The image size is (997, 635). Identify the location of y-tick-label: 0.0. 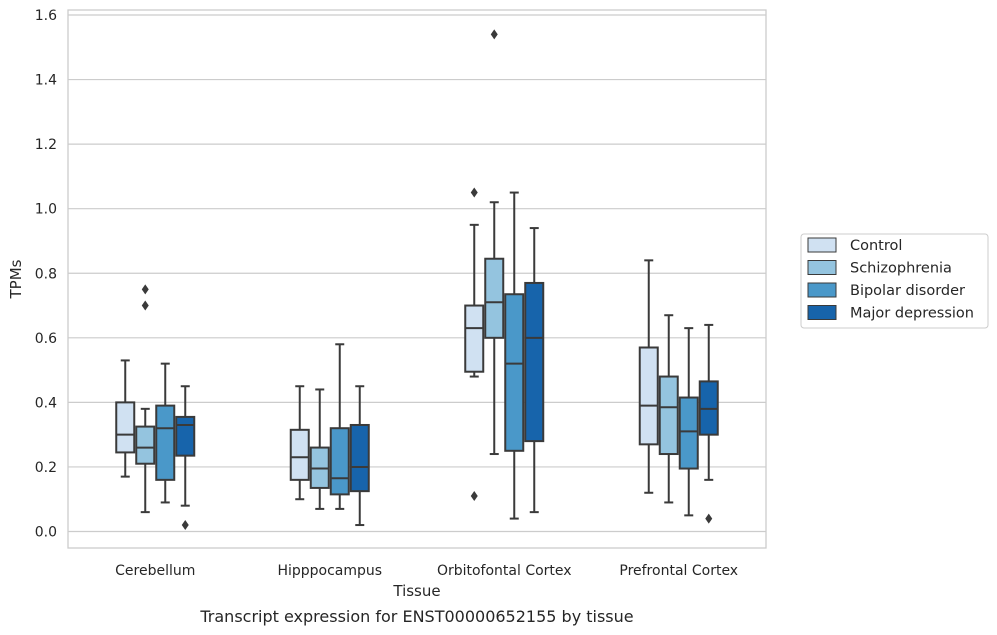
(46, 533).